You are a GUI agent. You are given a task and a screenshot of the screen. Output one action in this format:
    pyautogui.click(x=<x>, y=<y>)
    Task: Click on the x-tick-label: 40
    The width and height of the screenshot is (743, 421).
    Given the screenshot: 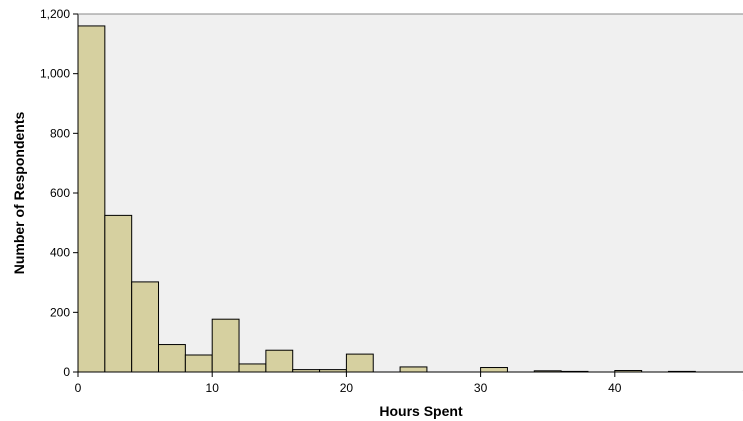 What is the action you would take?
    pyautogui.click(x=615, y=388)
    